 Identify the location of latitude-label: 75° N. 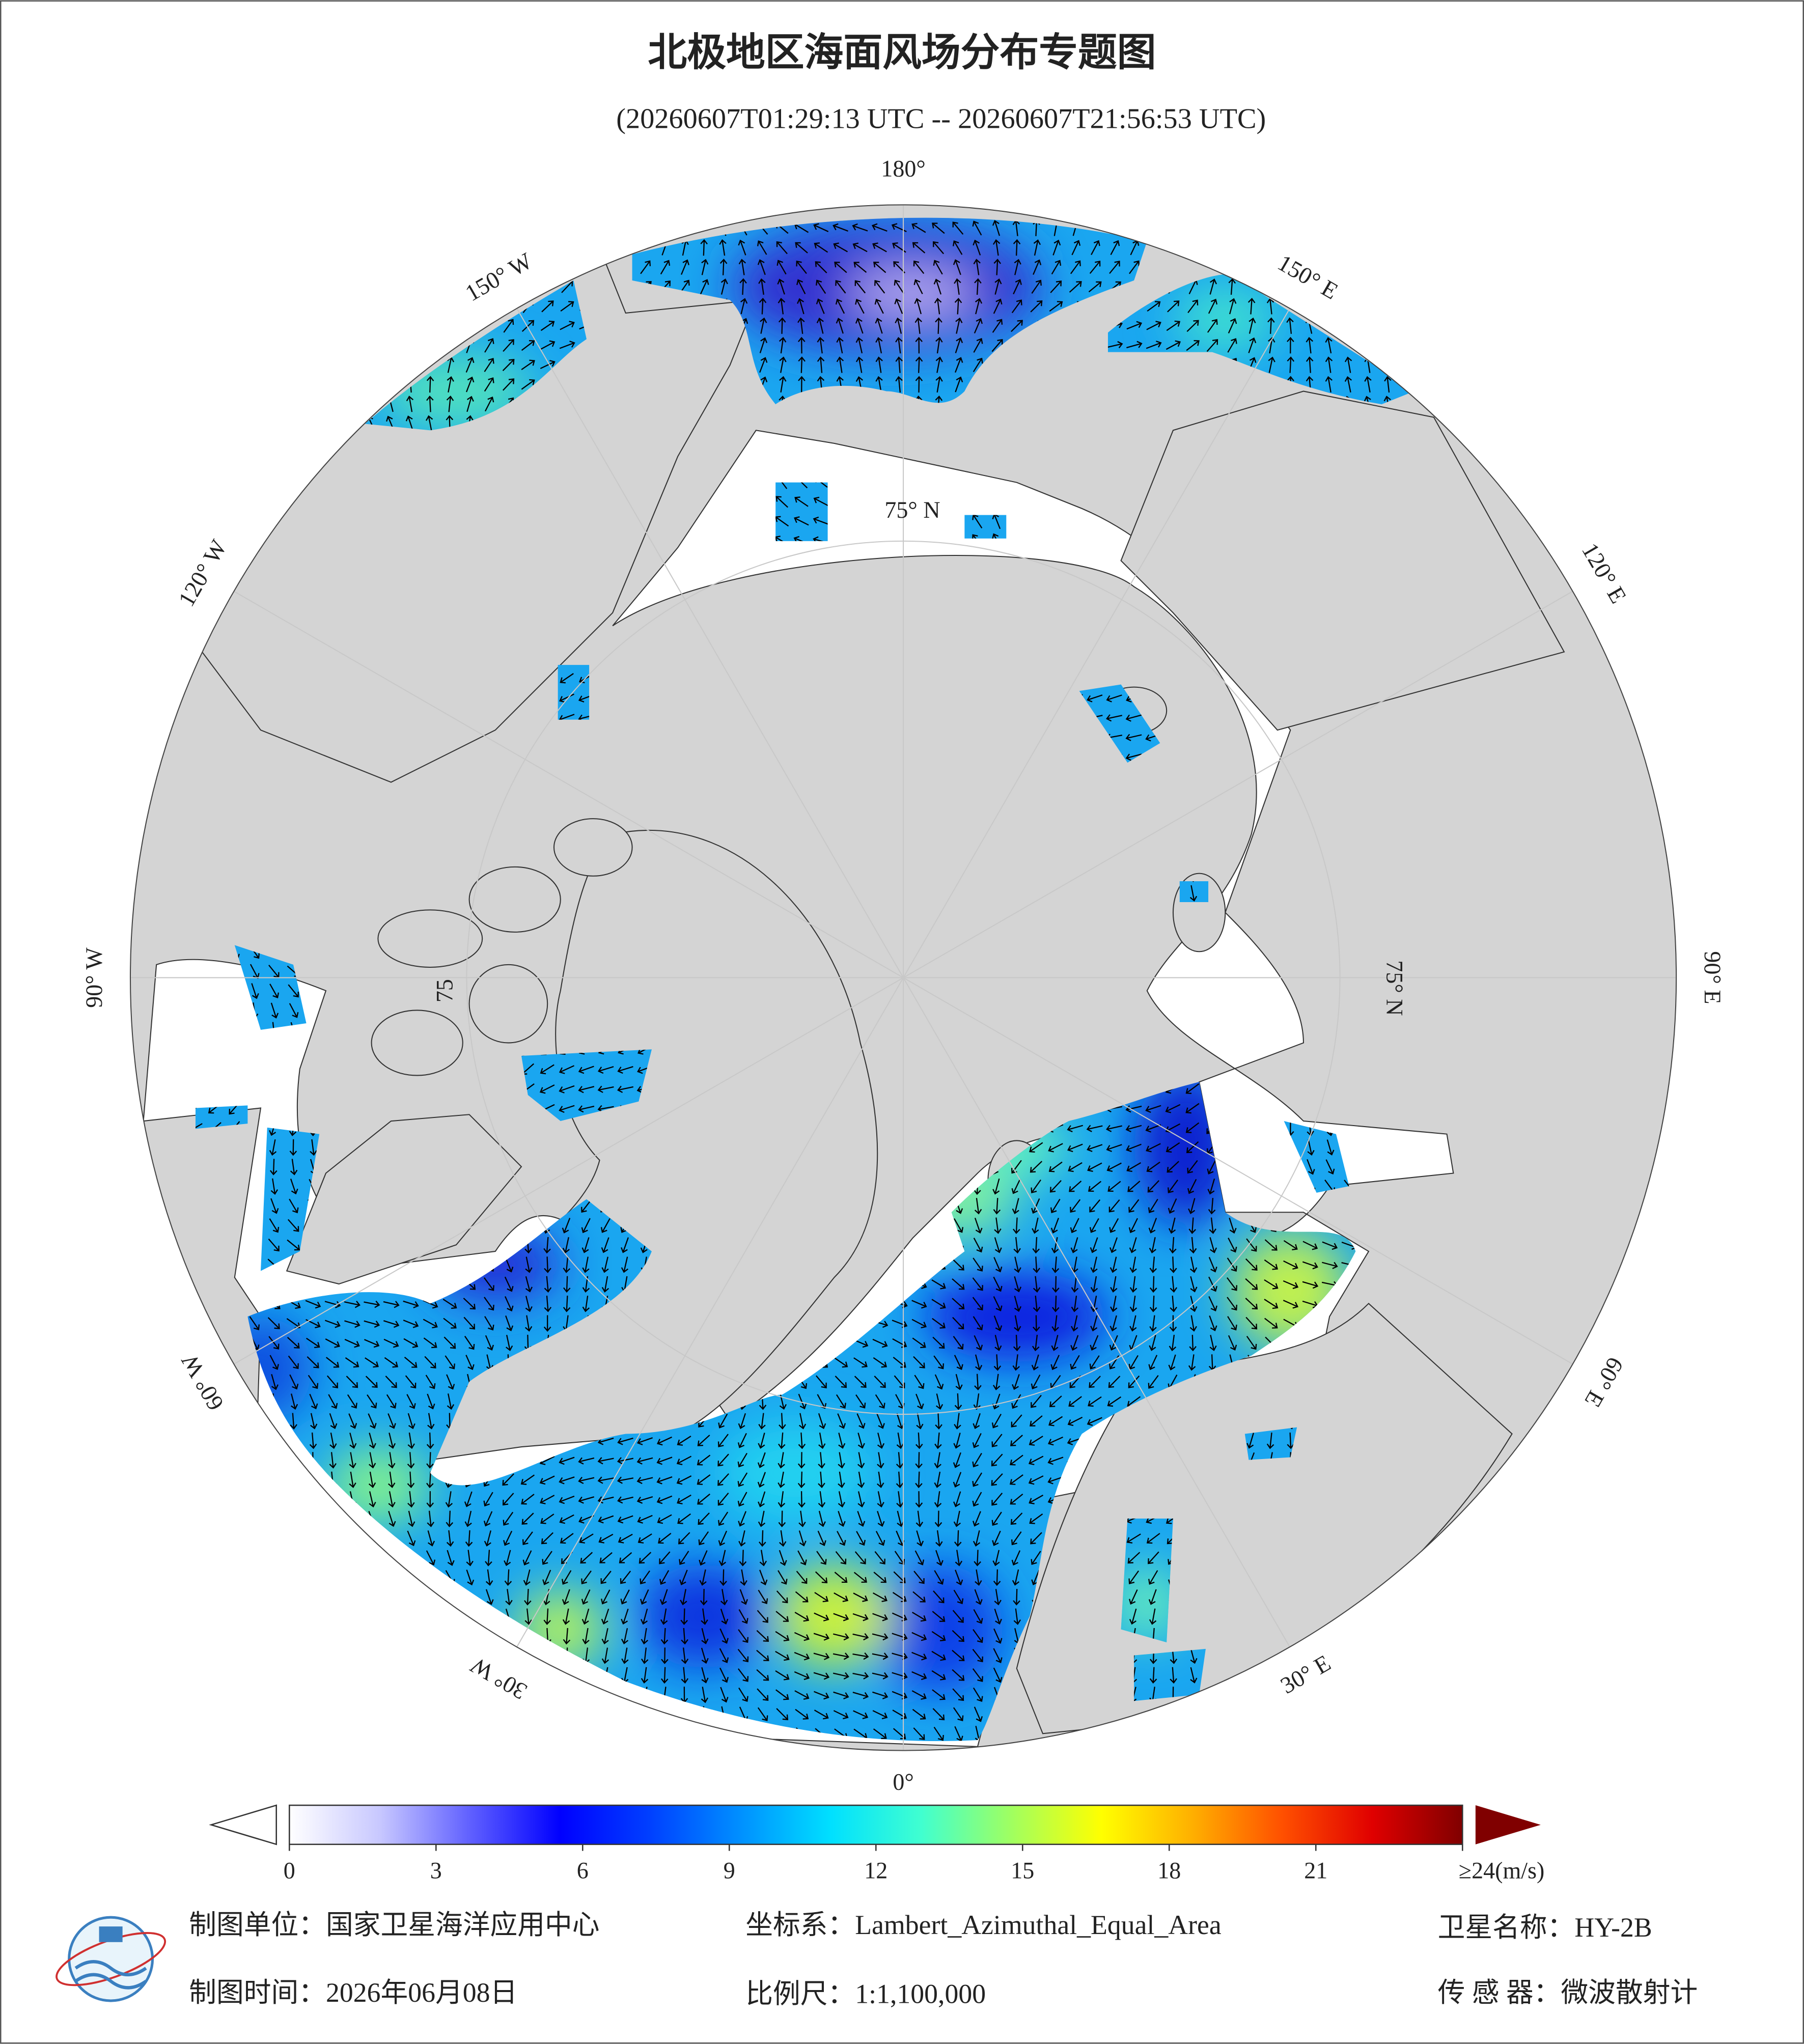
(1394, 988).